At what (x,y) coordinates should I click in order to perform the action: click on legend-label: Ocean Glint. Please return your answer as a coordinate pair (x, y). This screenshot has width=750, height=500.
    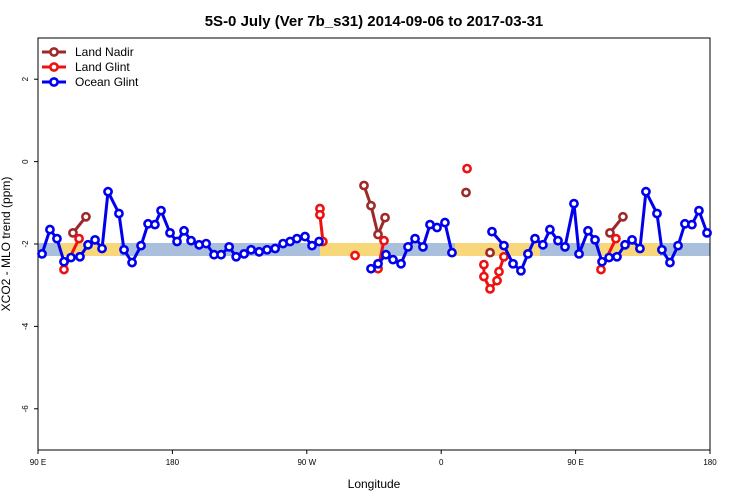
    Looking at the image, I should click on (107, 82).